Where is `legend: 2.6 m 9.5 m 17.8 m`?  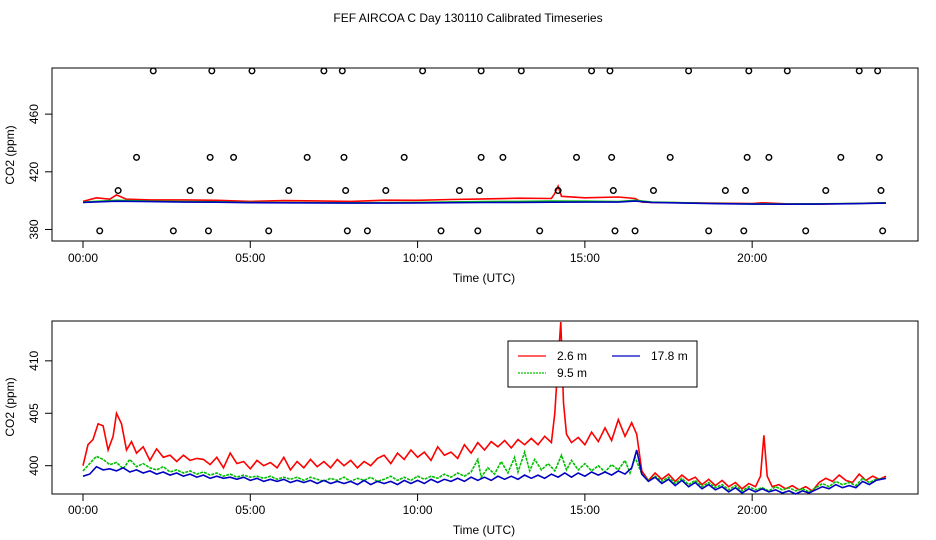
legend: 2.6 m 9.5 m 17.8 m is located at coordinates (602, 364).